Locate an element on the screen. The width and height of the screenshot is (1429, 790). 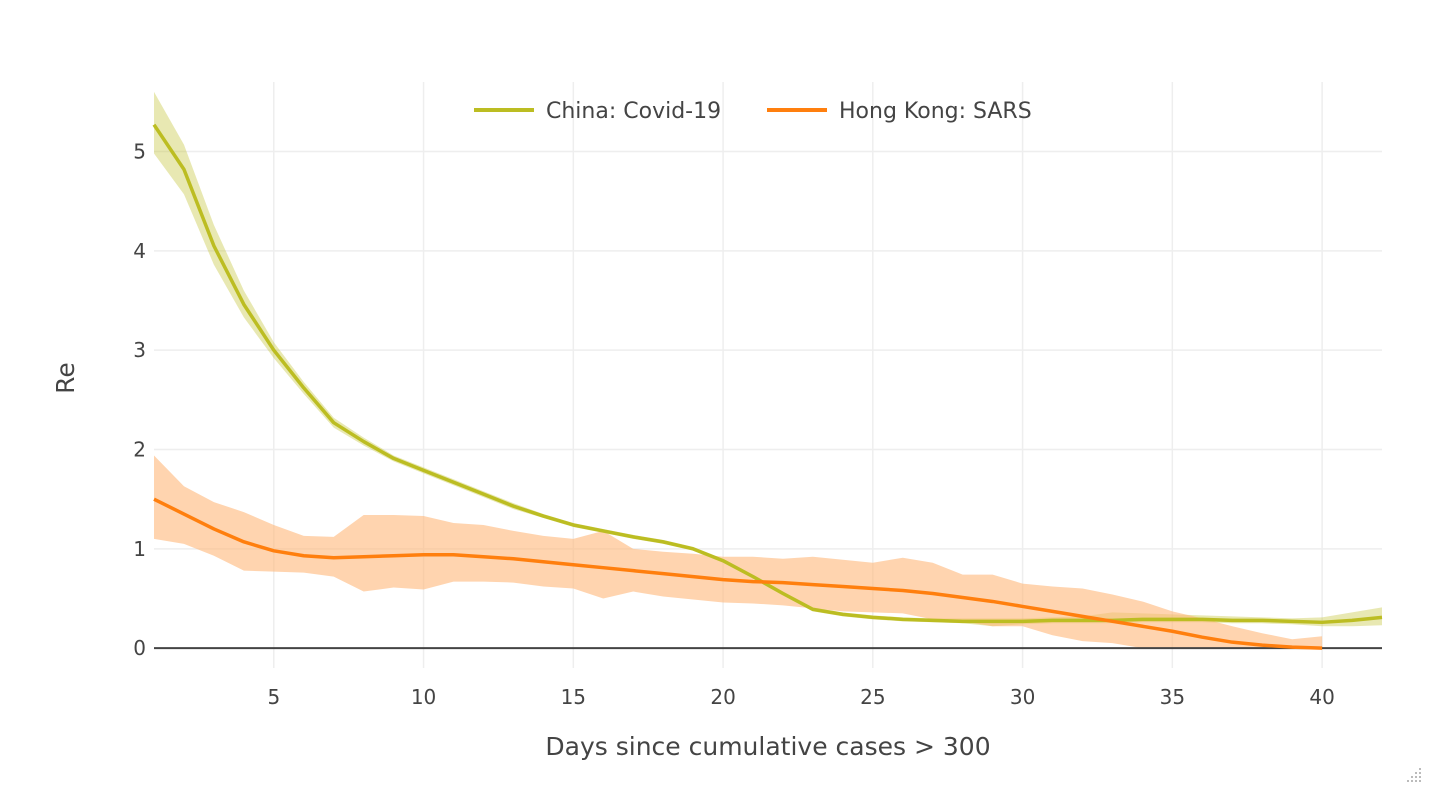
resize-grip-icon is located at coordinates (1413, 774).